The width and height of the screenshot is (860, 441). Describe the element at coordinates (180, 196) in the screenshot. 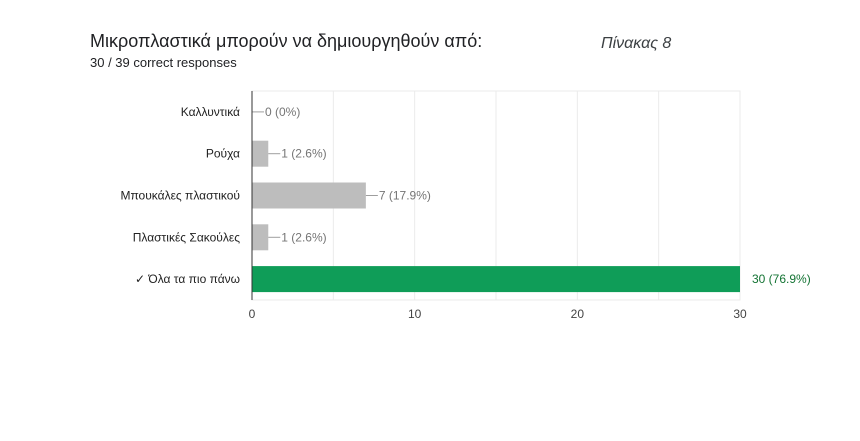

I see `category-label: Μπουκάλες πλαστικού` at that location.